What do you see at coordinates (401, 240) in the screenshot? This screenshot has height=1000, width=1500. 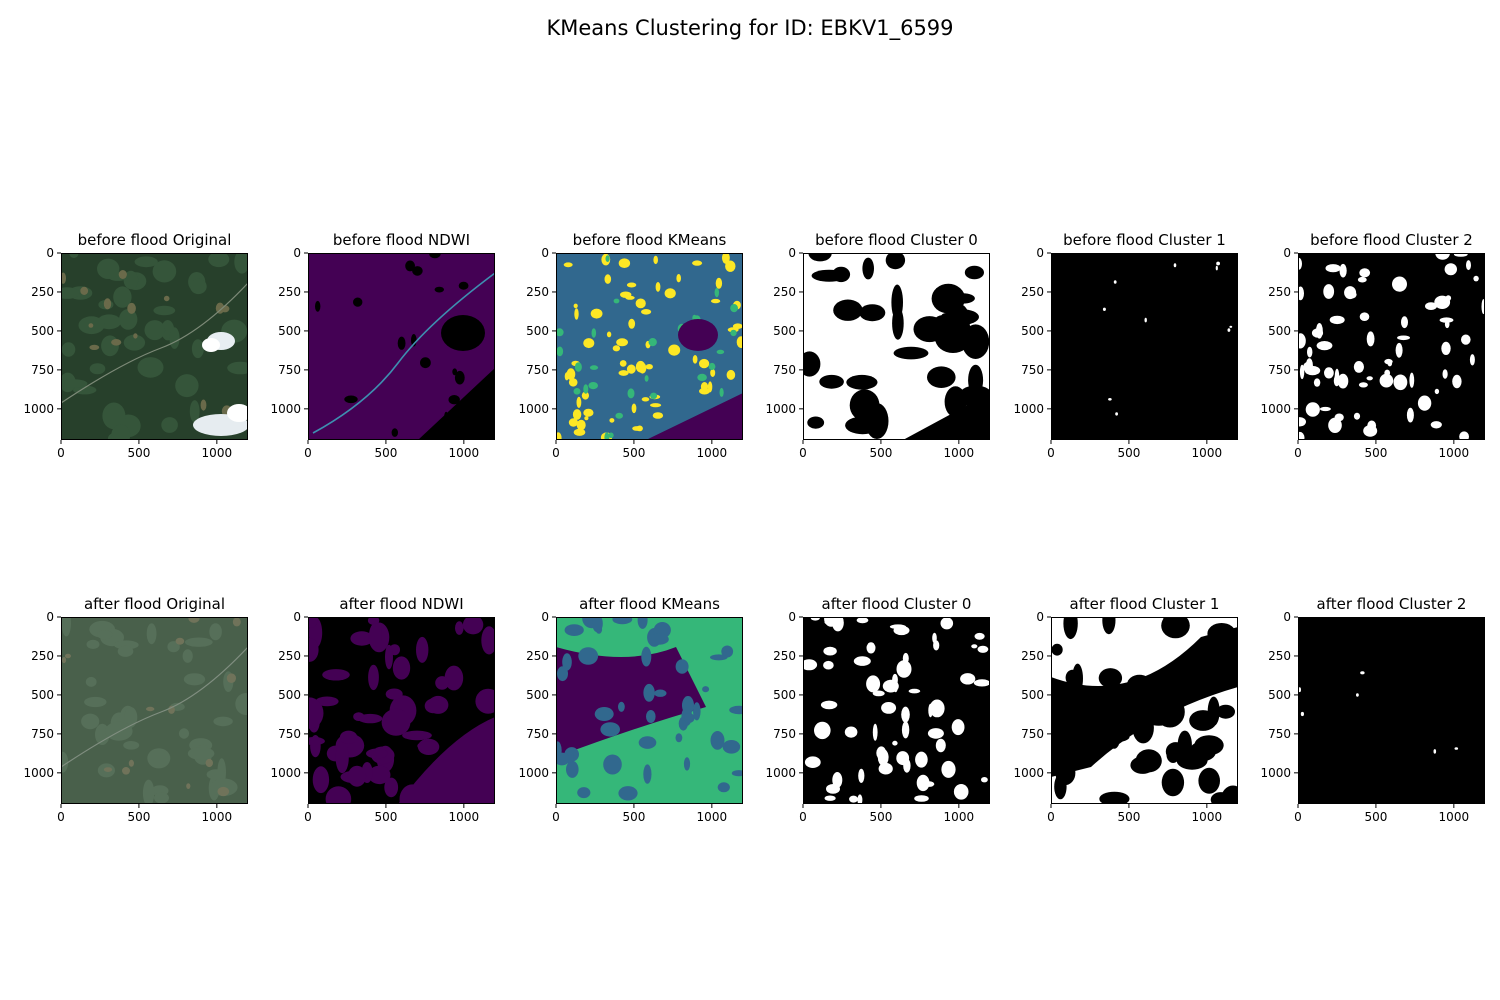 I see `panel-title: before flood NDWI` at bounding box center [401, 240].